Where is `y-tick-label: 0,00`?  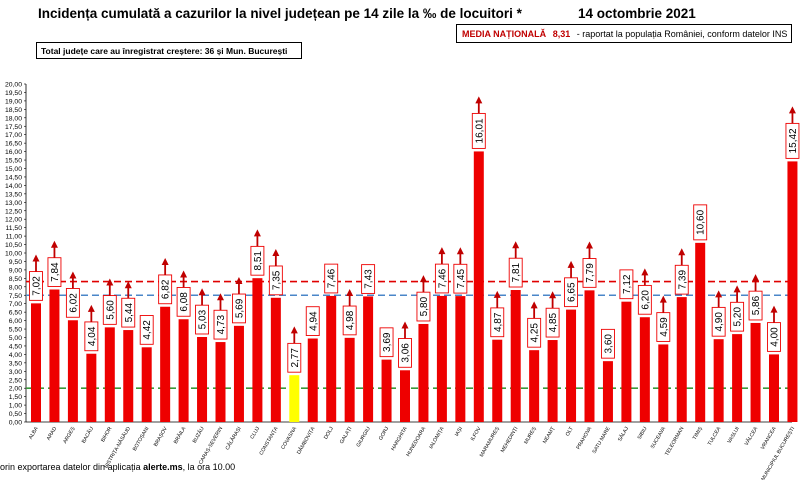
y-tick-label: 0,00 is located at coordinates (15, 423).